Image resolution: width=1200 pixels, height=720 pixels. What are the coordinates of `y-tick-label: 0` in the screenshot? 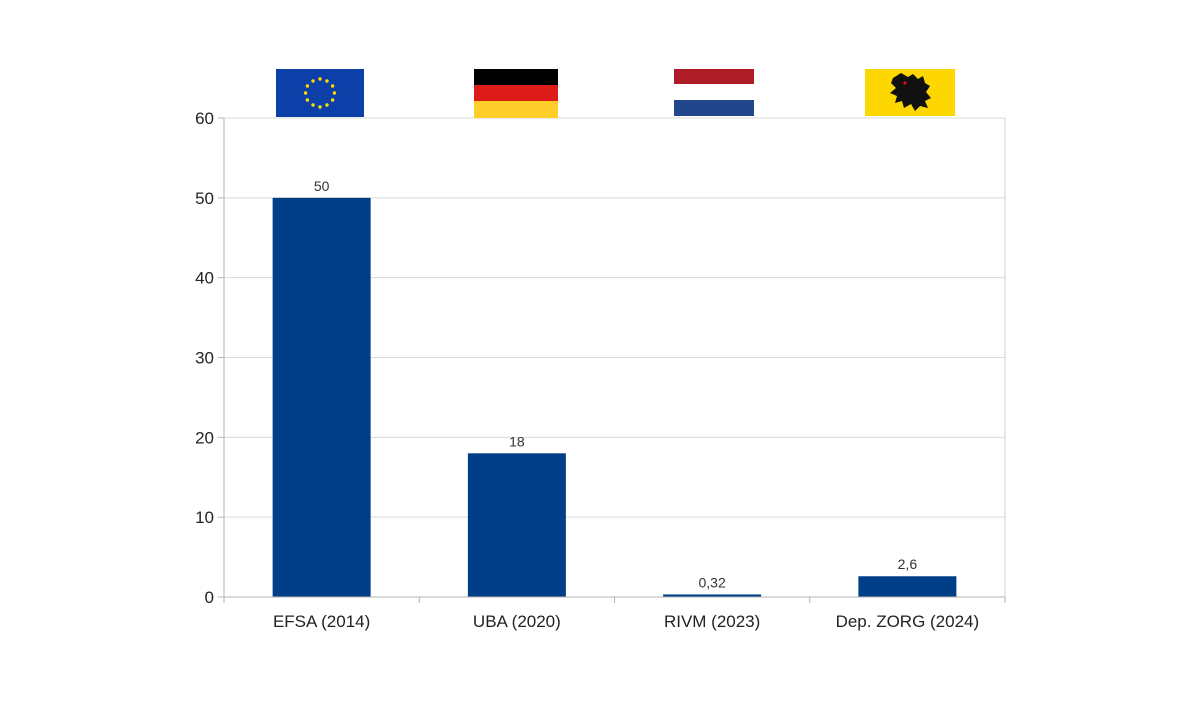 It's located at (209, 597).